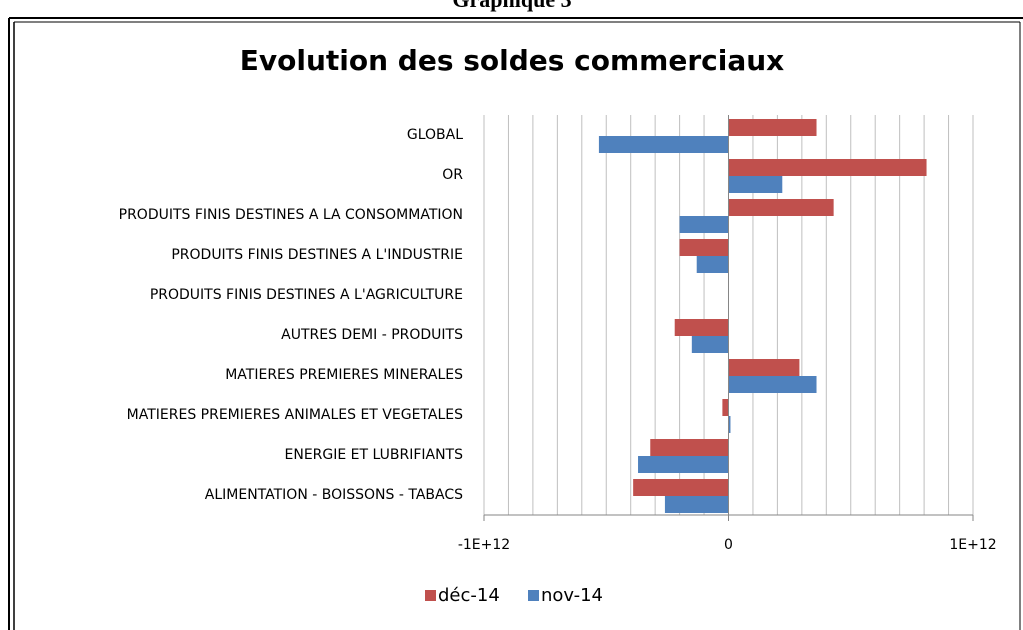 The height and width of the screenshot is (630, 1023). Describe the element at coordinates (484, 545) in the screenshot. I see `x-tick-label: -1E+12` at that location.